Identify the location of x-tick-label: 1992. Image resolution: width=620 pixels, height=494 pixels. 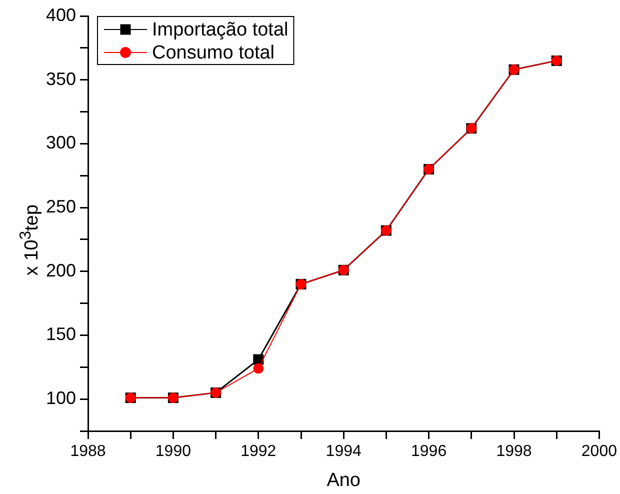
(258, 451).